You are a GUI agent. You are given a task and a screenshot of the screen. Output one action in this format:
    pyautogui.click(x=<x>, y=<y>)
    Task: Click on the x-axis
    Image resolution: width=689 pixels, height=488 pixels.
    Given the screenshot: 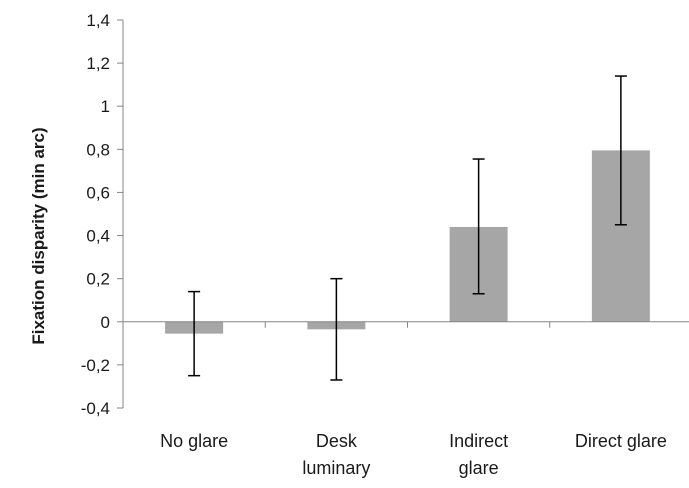 What is the action you would take?
    pyautogui.click(x=406, y=324)
    